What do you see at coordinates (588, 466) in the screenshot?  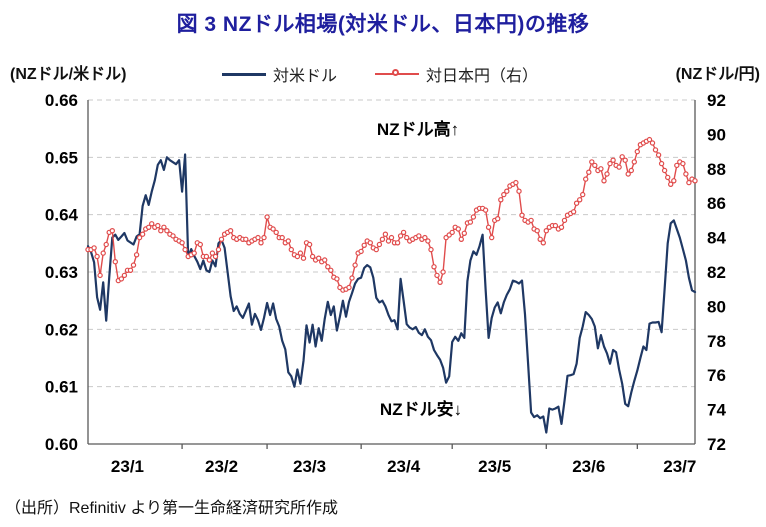 I see `x-axis-label: 23/6` at bounding box center [588, 466].